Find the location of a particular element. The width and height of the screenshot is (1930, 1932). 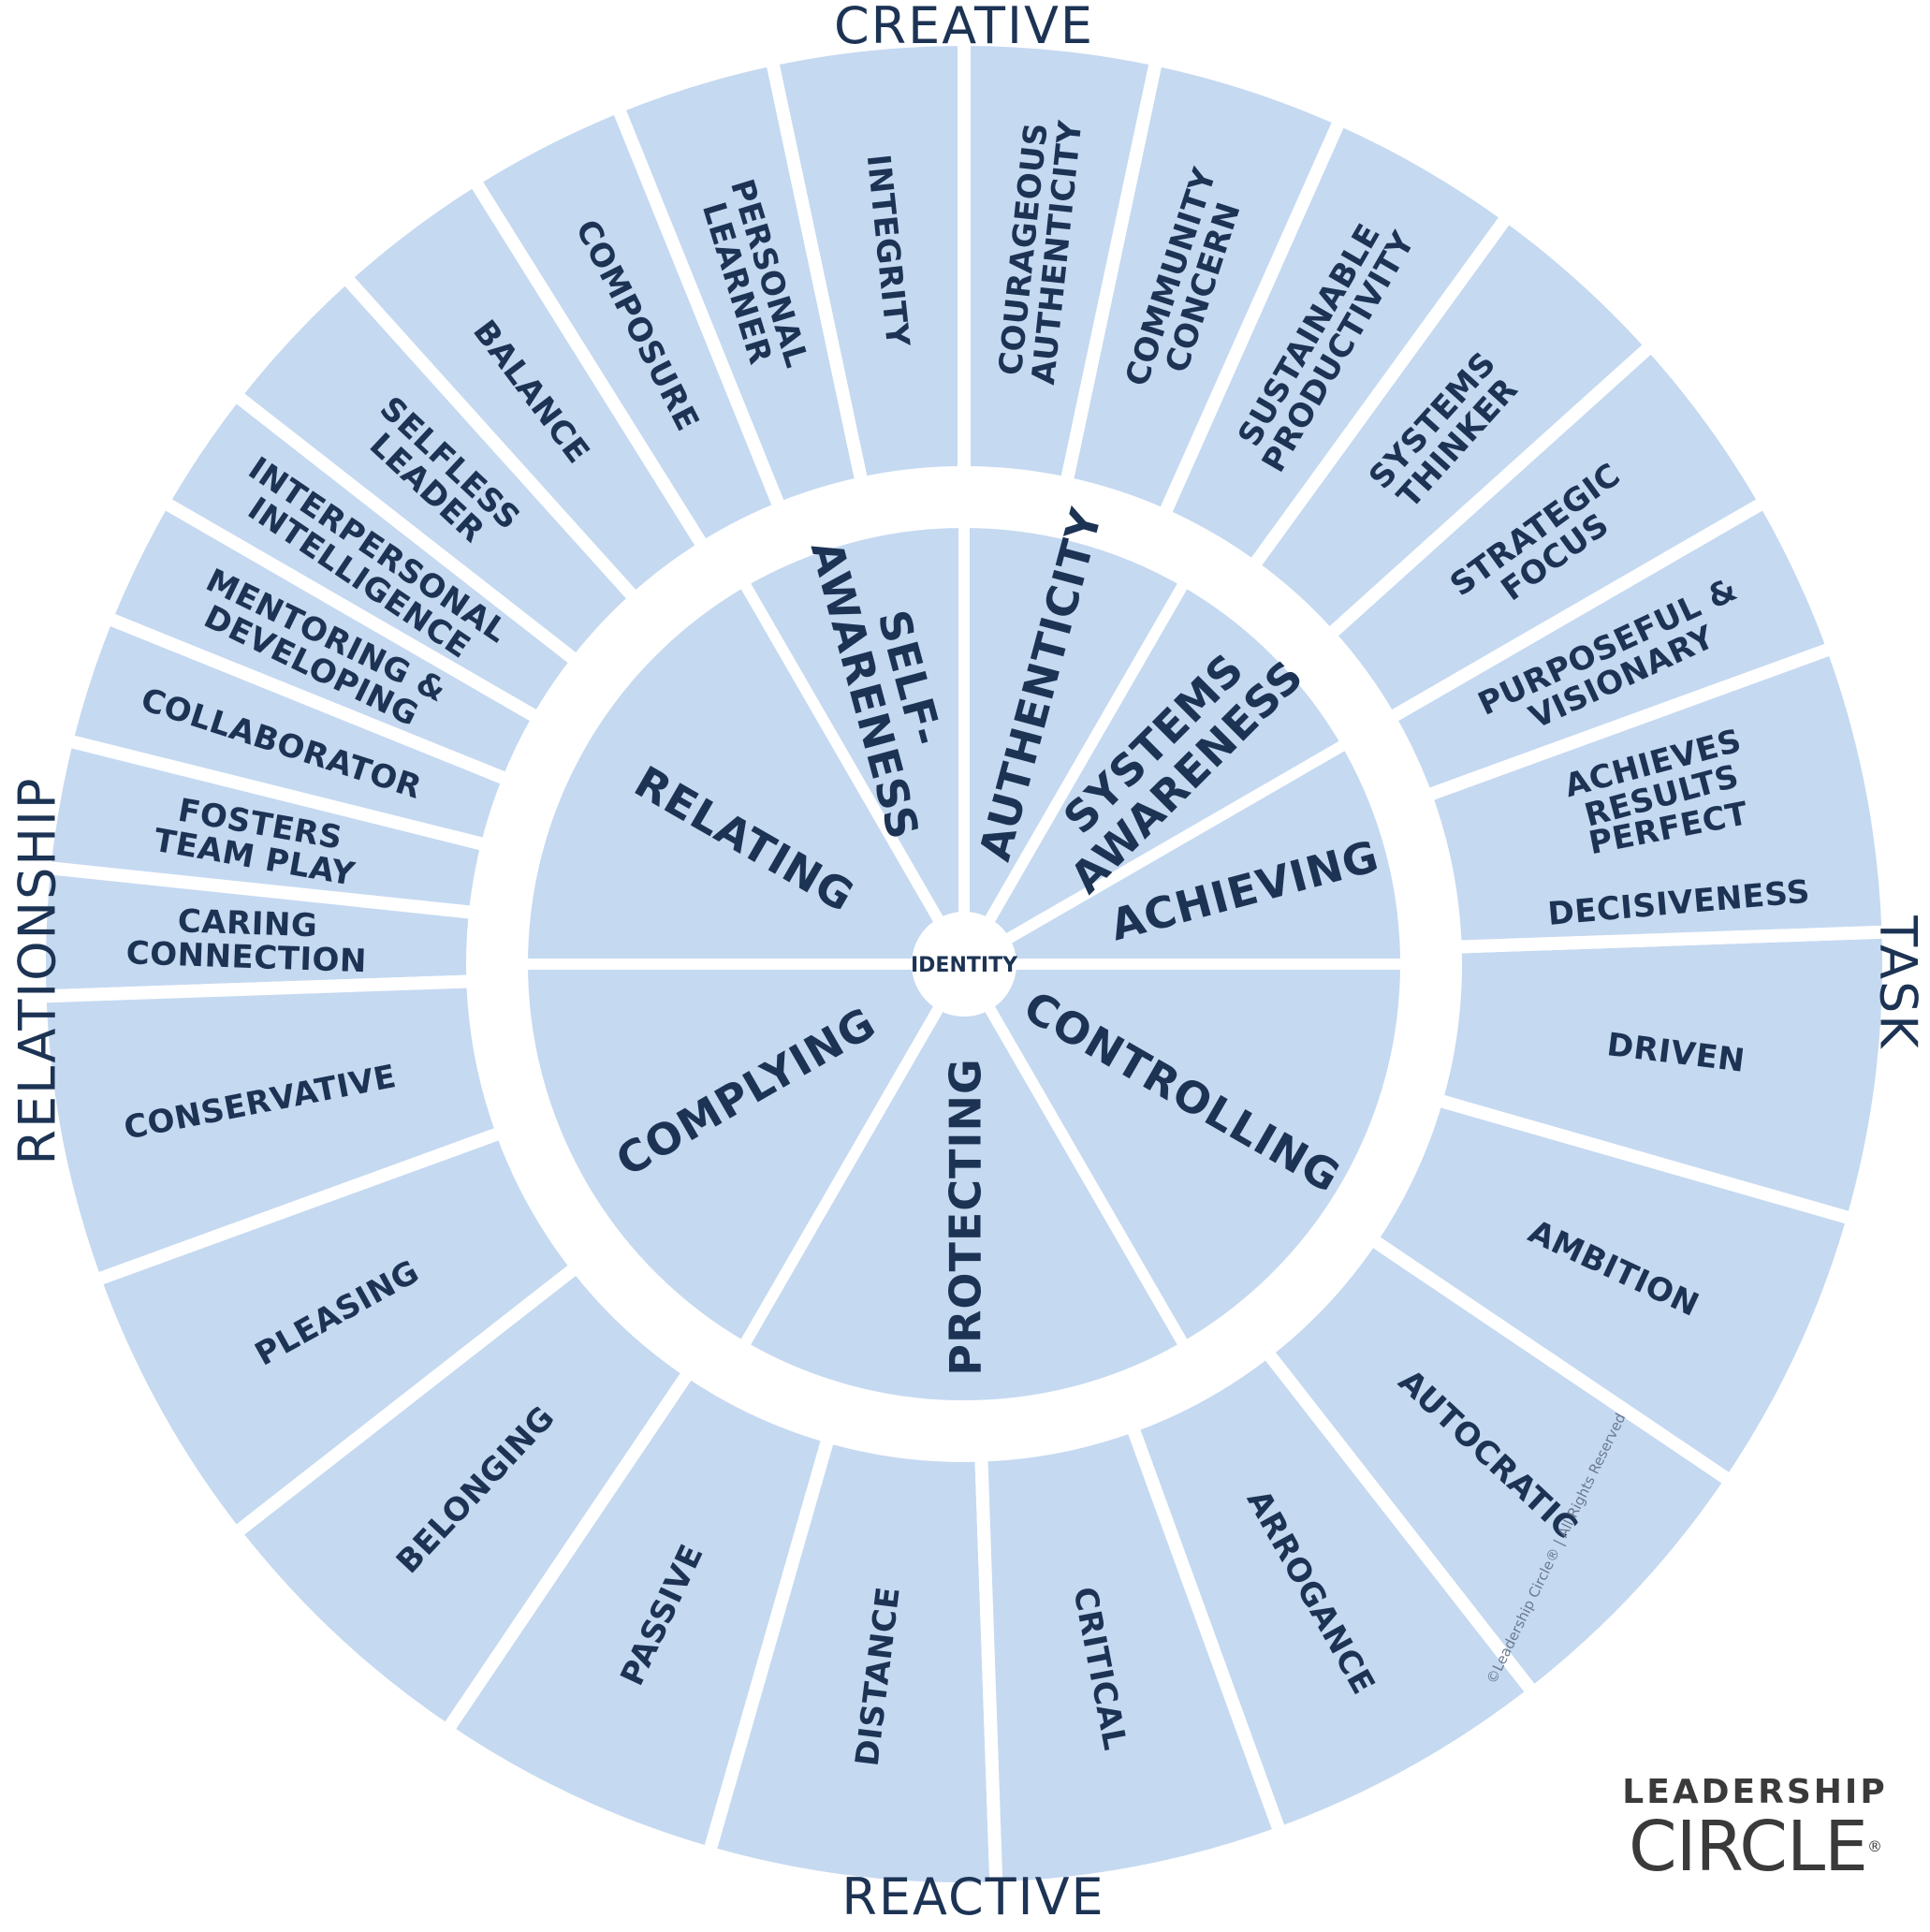

outer-label-achieves-results: ACHIEVESRESULTS is located at coordinates (1657, 780).